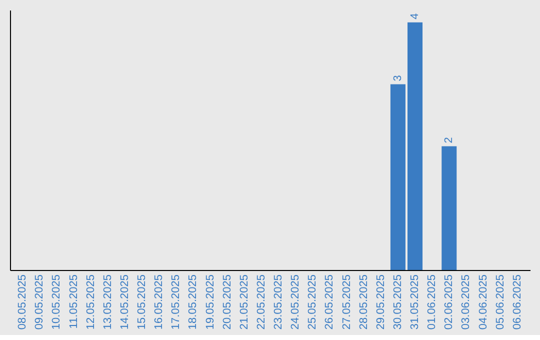 The image size is (540, 340). Describe the element at coordinates (312, 302) in the screenshot. I see `x-tick-label: 25.05.2025` at that location.